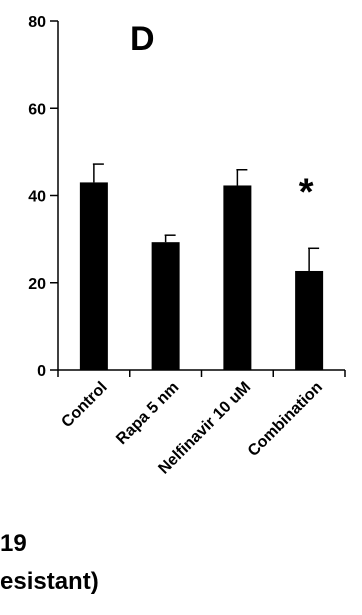 This screenshot has height=615, width=362. I want to click on y-tick-label: 60, so click(37, 109).